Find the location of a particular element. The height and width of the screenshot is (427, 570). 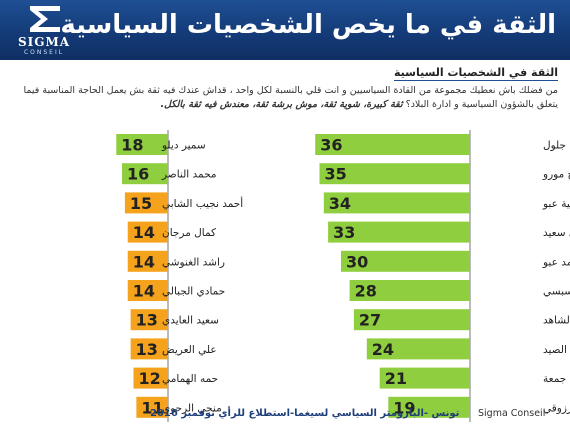

logo-name: SIGMA is located at coordinates (44, 42).